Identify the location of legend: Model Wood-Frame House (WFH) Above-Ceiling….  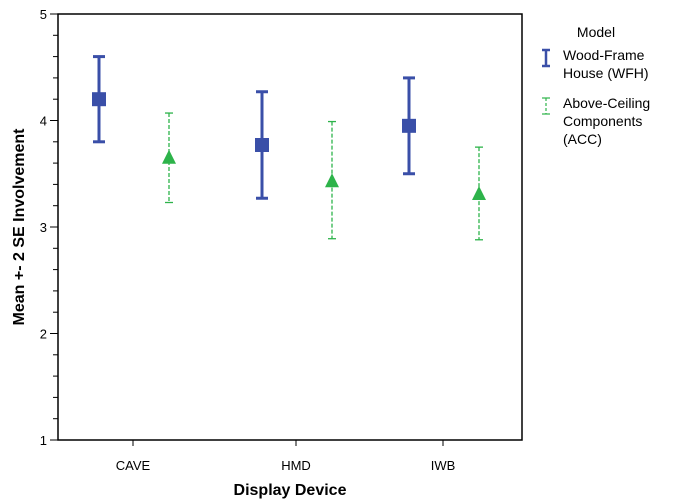
(596, 85).